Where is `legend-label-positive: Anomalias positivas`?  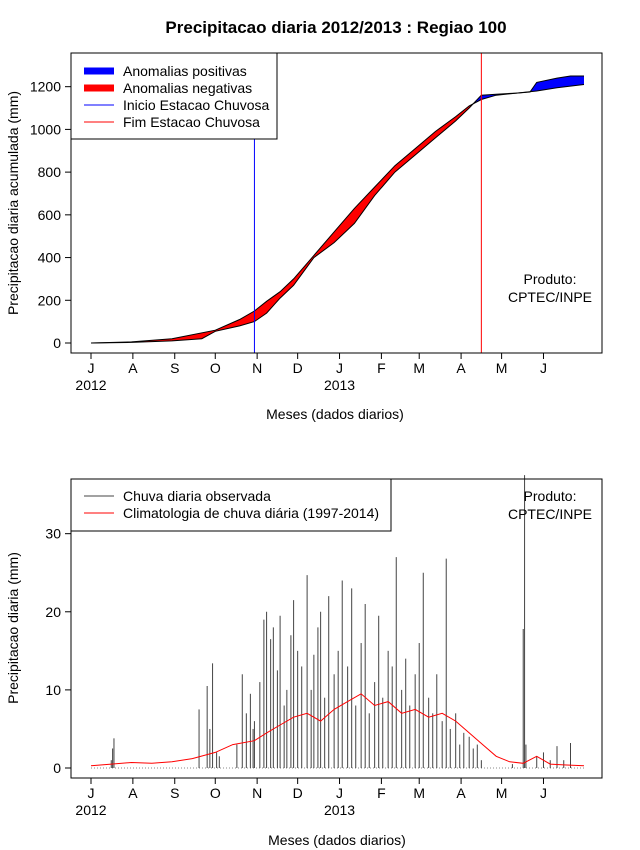 legend-label-positive: Anomalias positivas is located at coordinates (185, 71).